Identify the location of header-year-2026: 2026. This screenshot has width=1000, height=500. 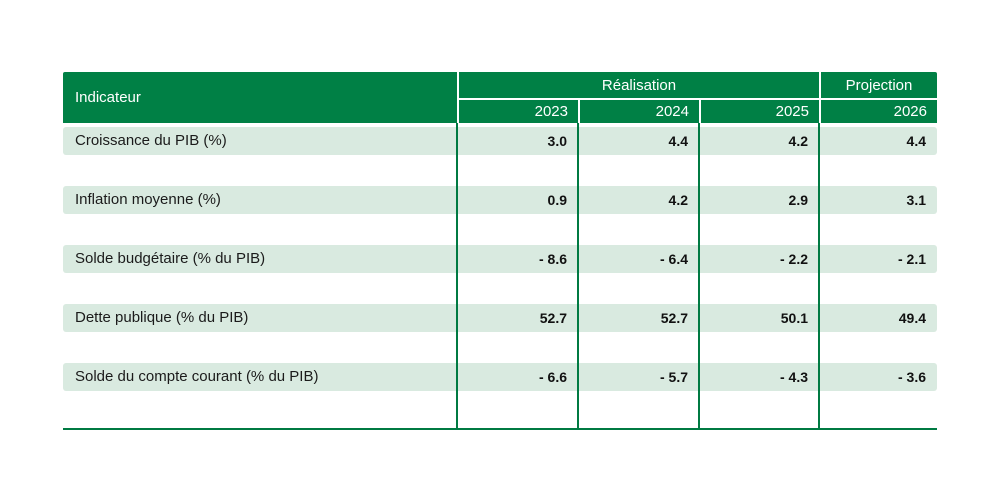
(878, 110).